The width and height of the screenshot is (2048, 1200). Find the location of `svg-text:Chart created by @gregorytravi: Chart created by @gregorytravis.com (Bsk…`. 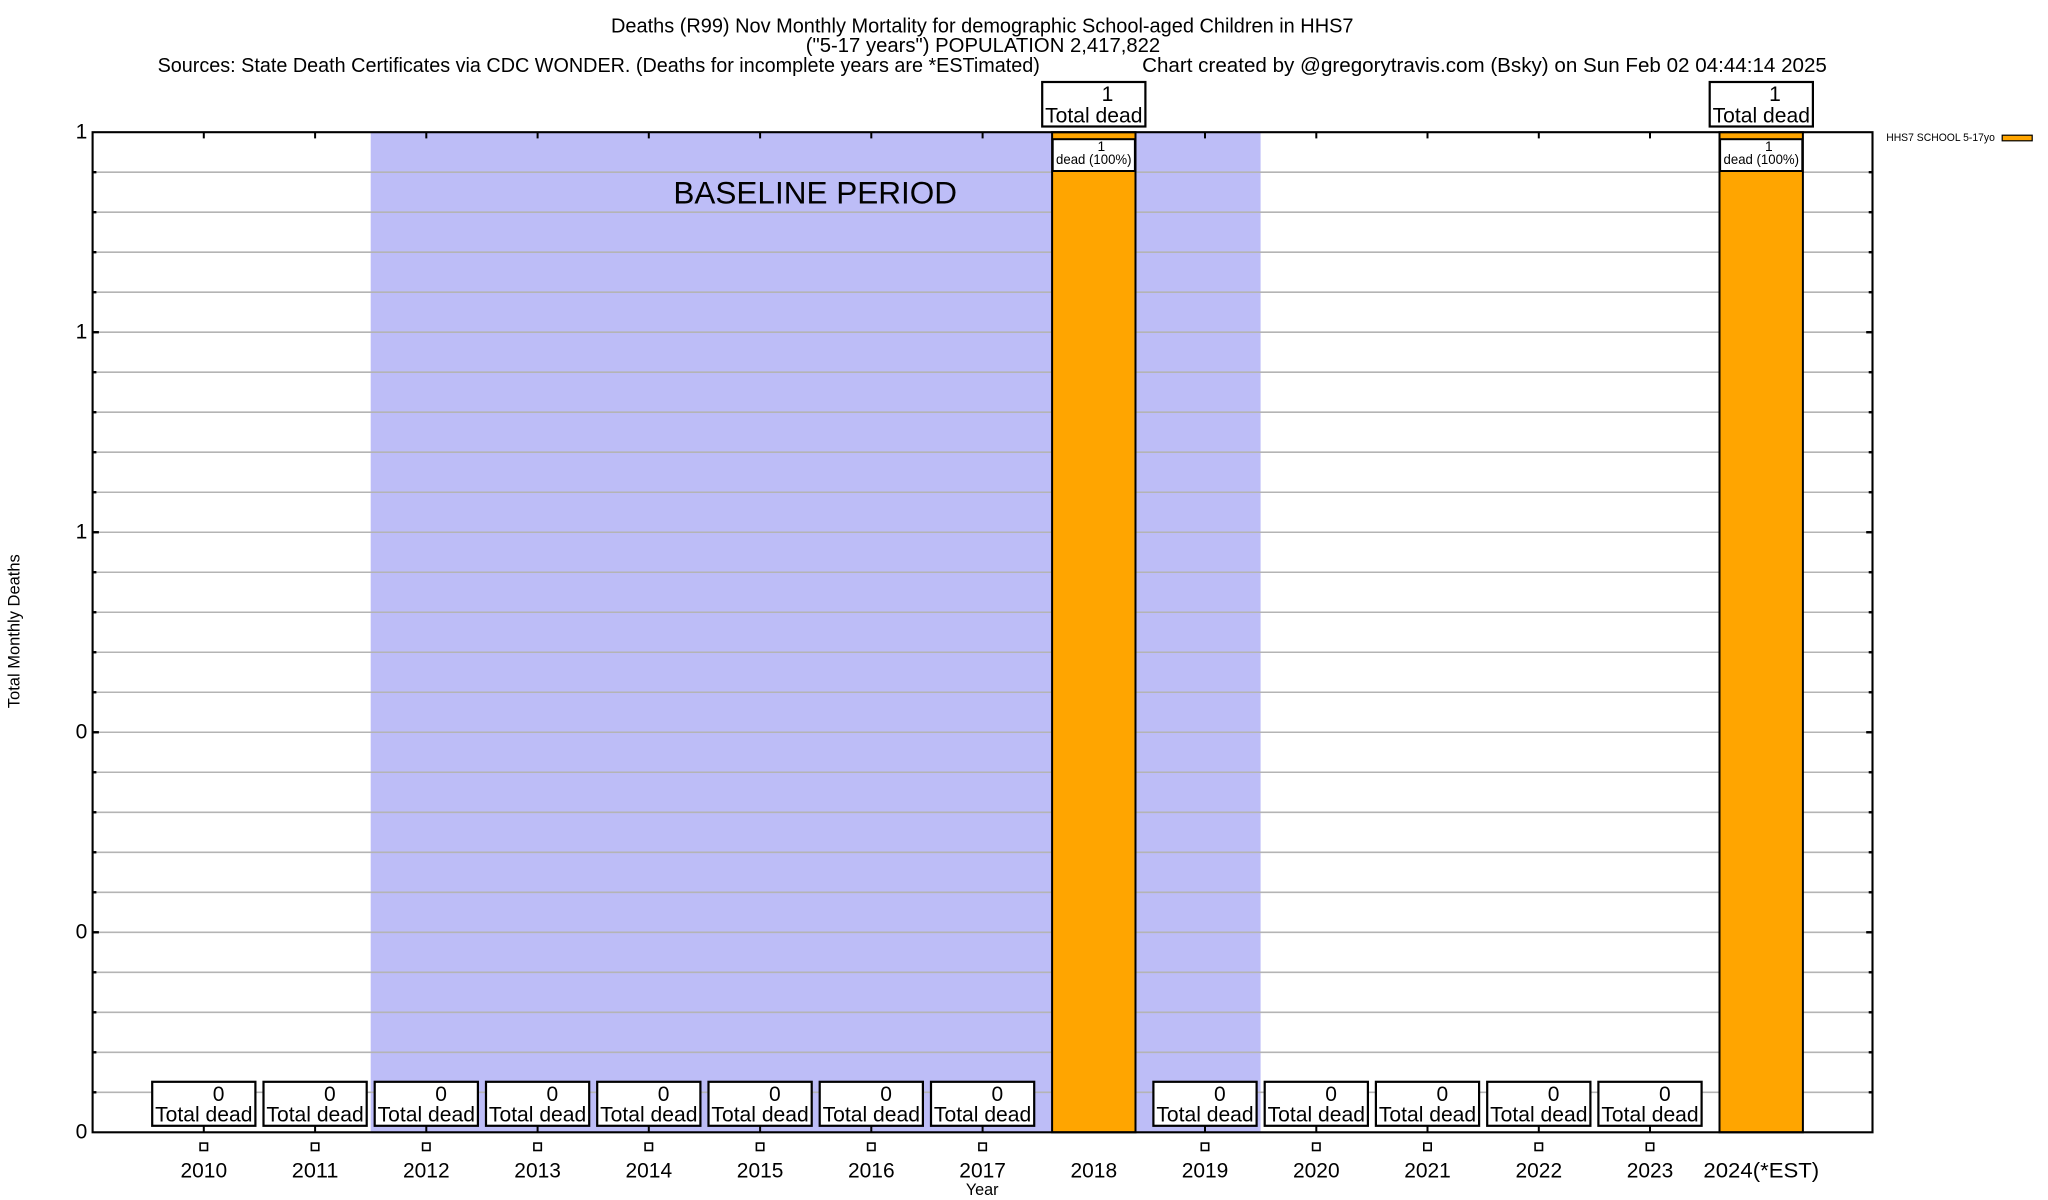

svg-text:Chart created by @gregorytravi: Chart created by @gregorytravis.com (Bsk… is located at coordinates (1484, 66).